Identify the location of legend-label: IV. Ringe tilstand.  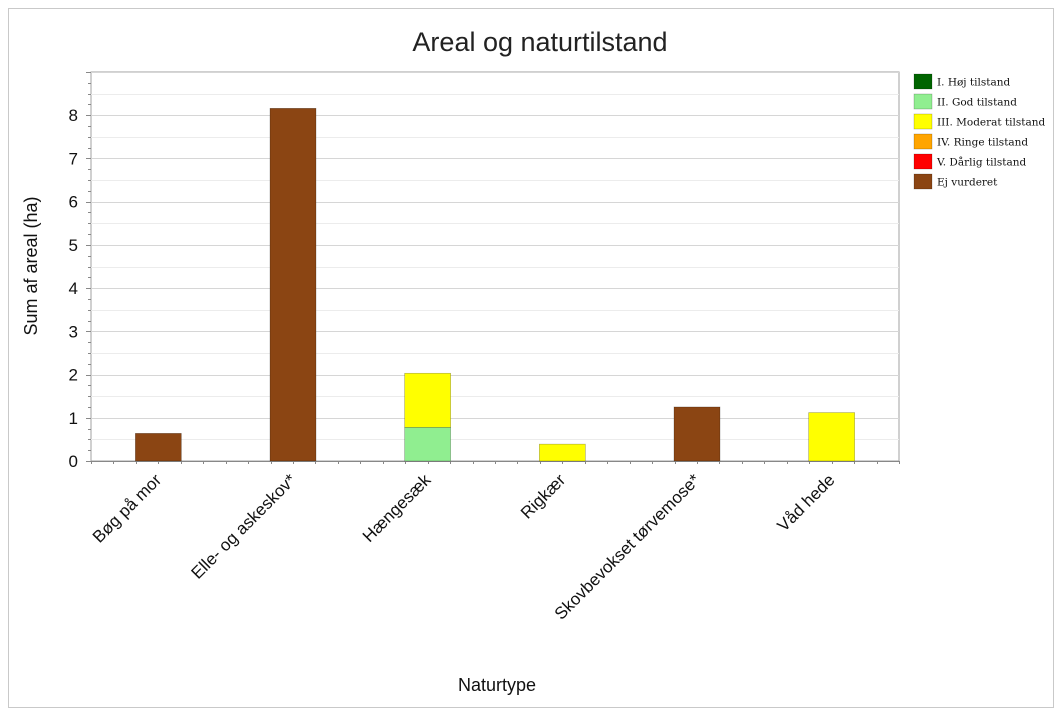
(982, 143).